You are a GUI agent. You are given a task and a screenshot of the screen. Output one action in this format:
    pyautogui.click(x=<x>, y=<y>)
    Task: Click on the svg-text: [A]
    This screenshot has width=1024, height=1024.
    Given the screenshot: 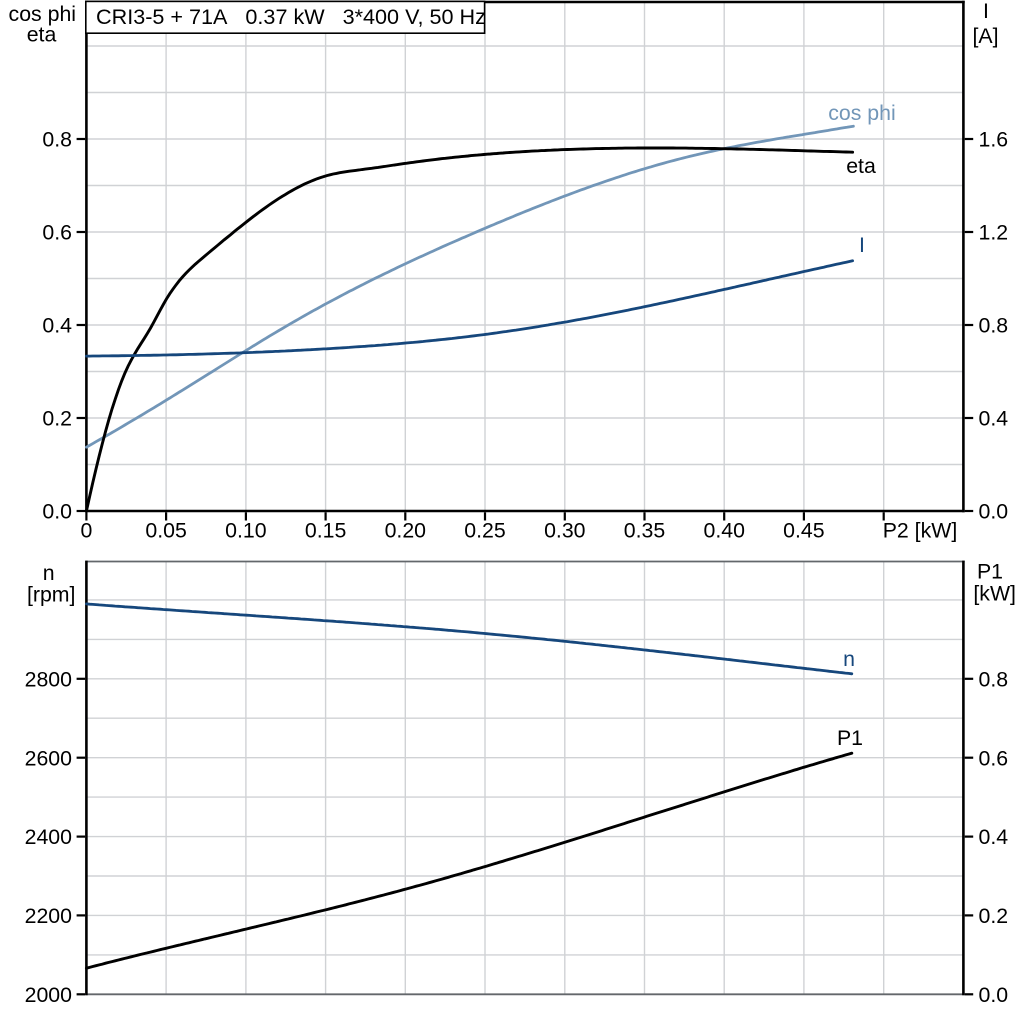 What is the action you would take?
    pyautogui.click(x=985, y=36)
    